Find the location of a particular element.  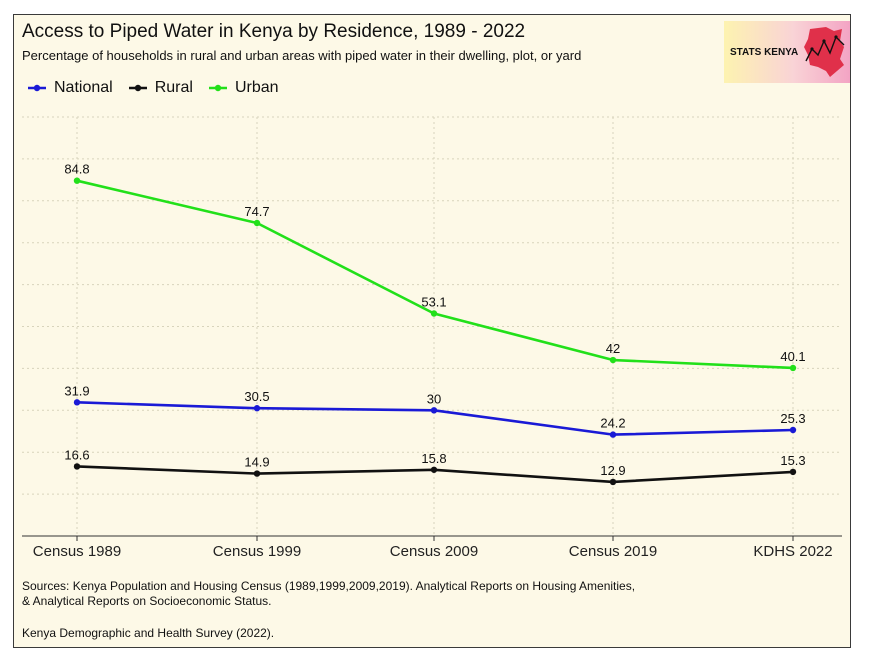

legend-item-urban: Urban is located at coordinates (243, 88).